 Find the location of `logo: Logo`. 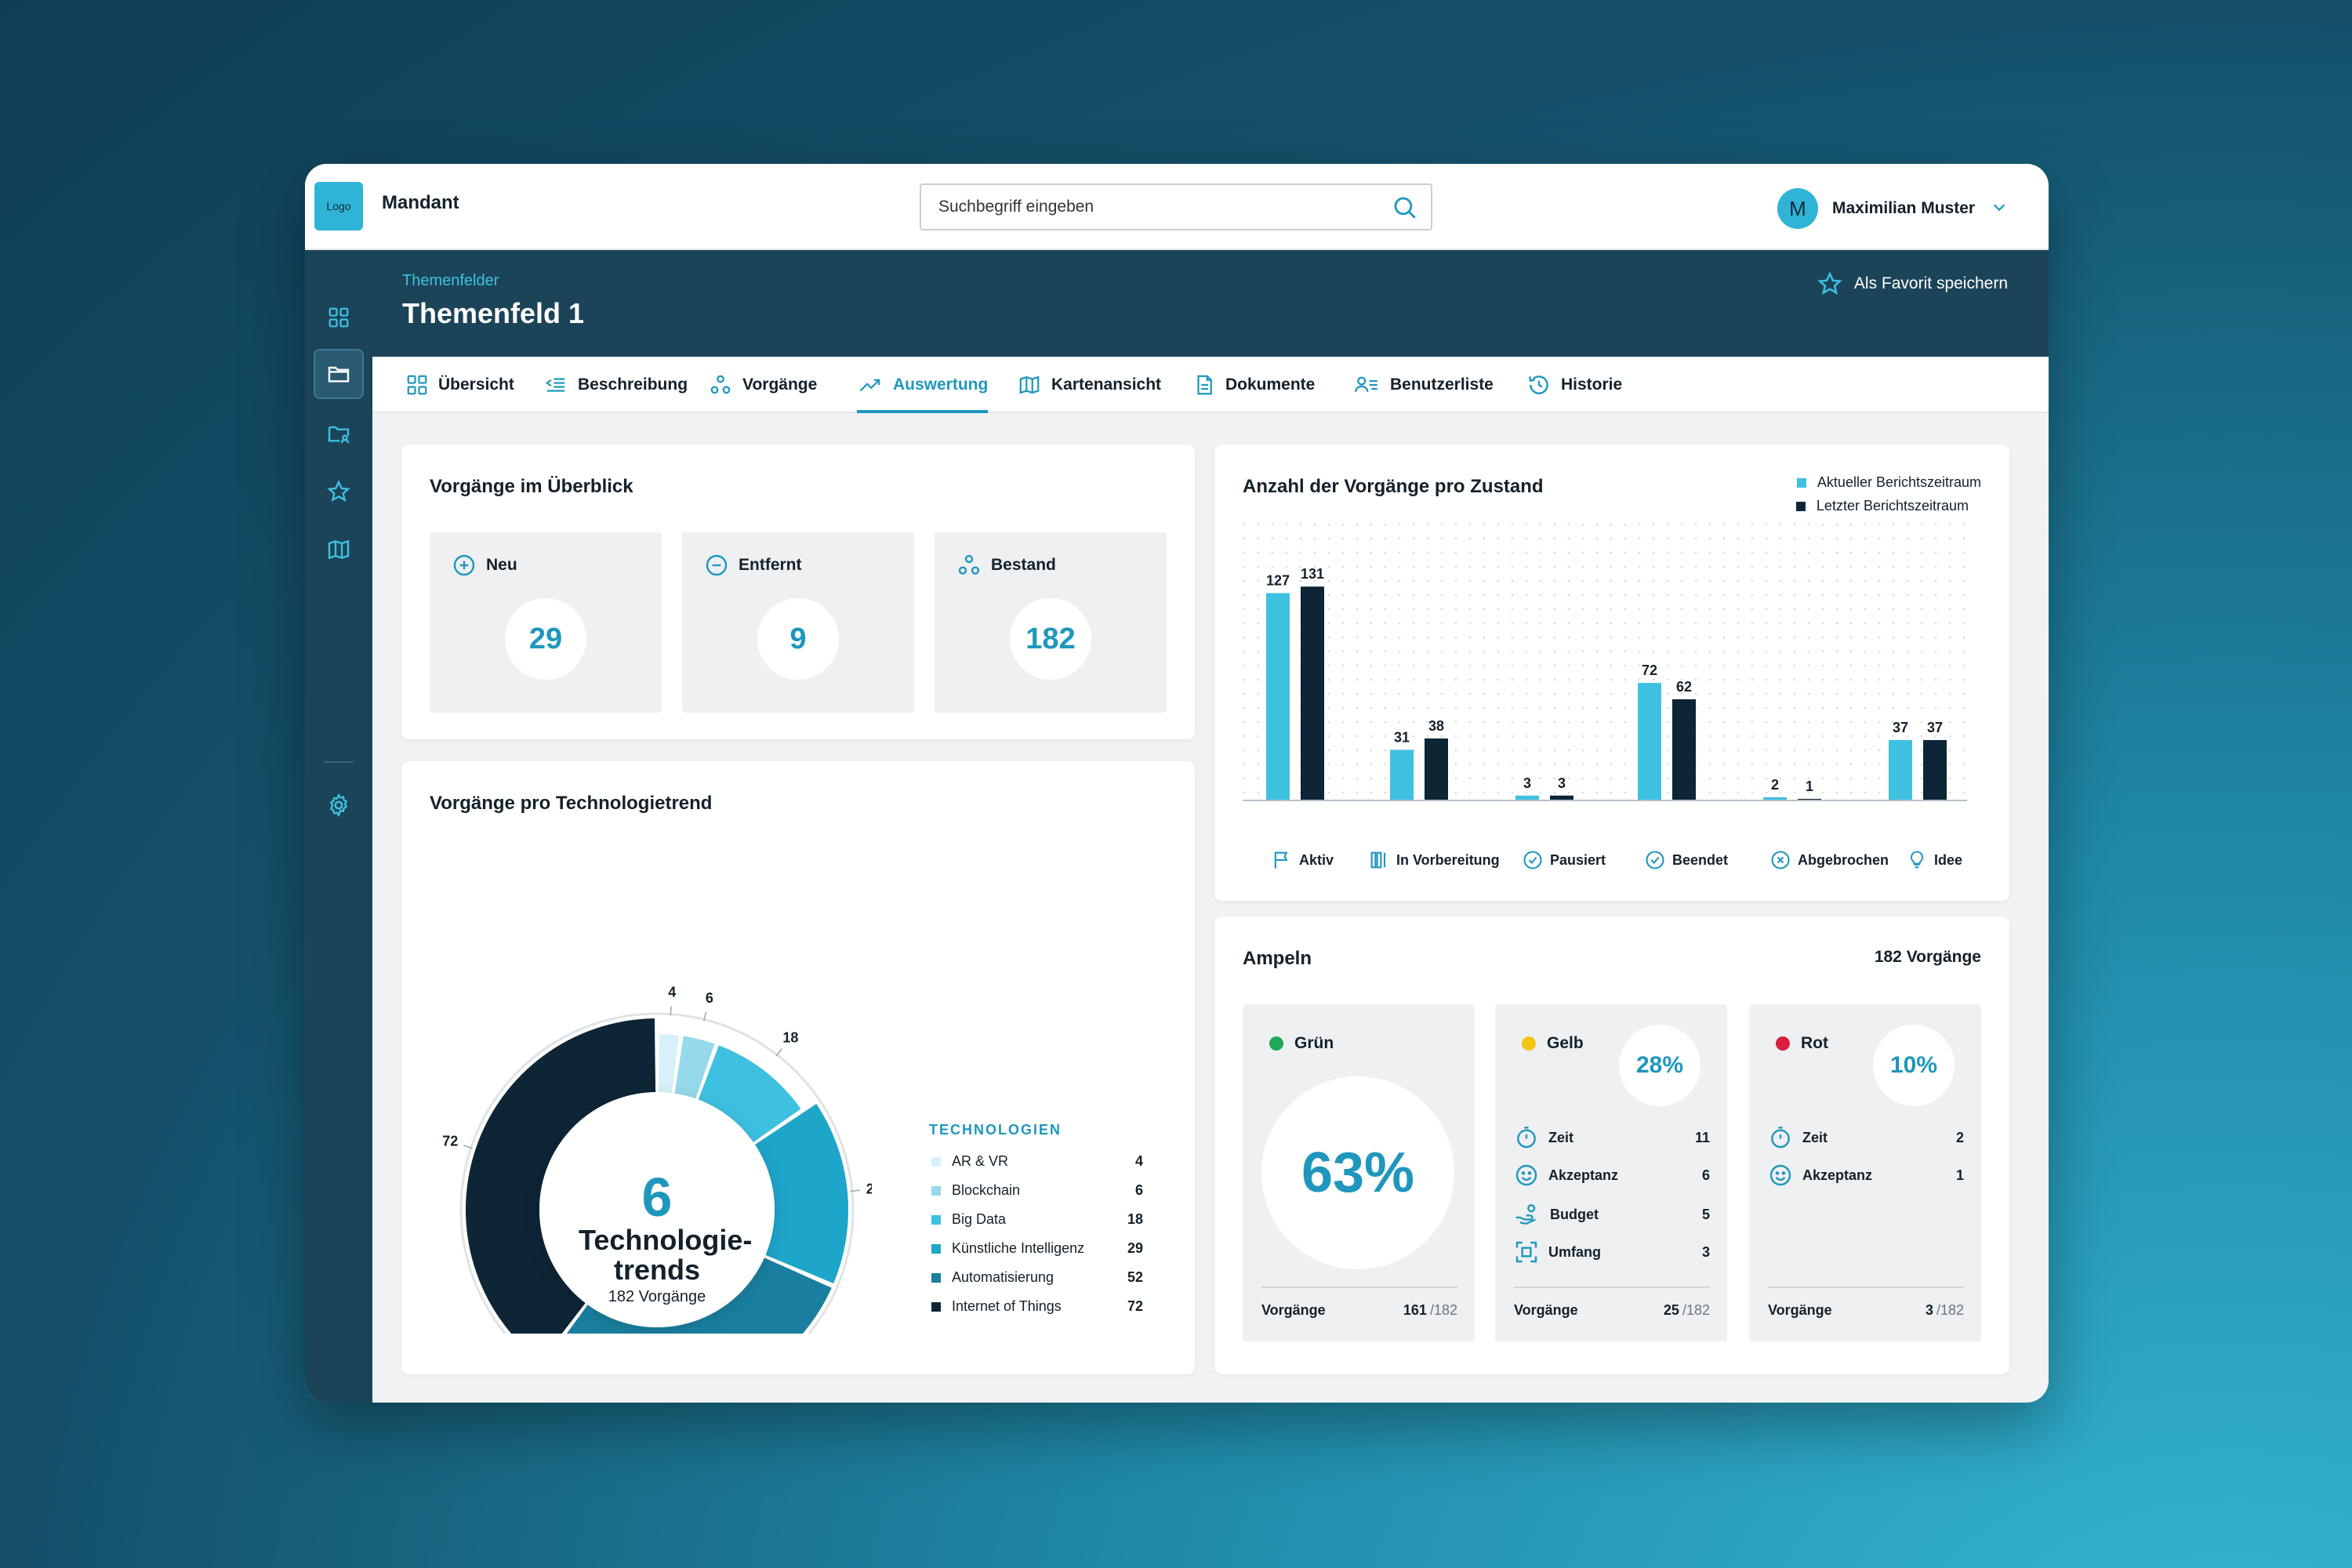

logo: Logo is located at coordinates (338, 206).